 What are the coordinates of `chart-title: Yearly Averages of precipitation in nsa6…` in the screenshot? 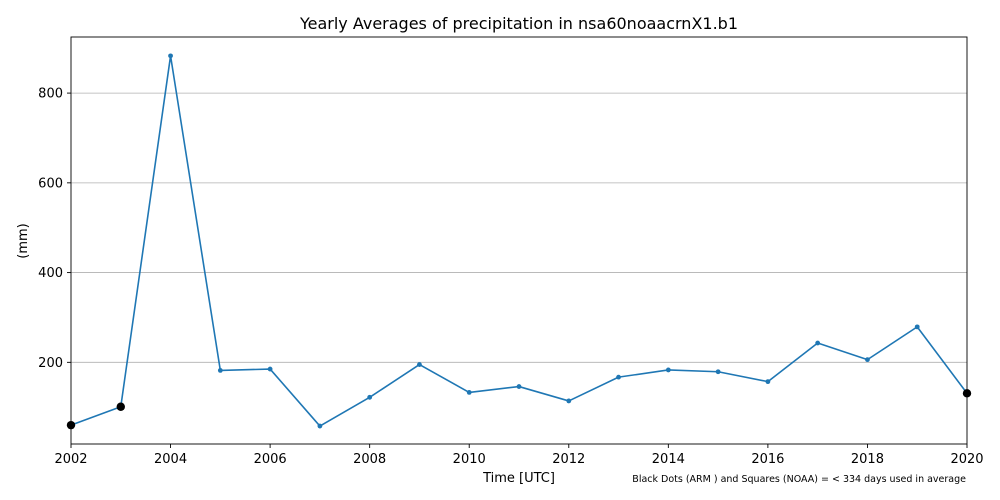 It's located at (518, 23).